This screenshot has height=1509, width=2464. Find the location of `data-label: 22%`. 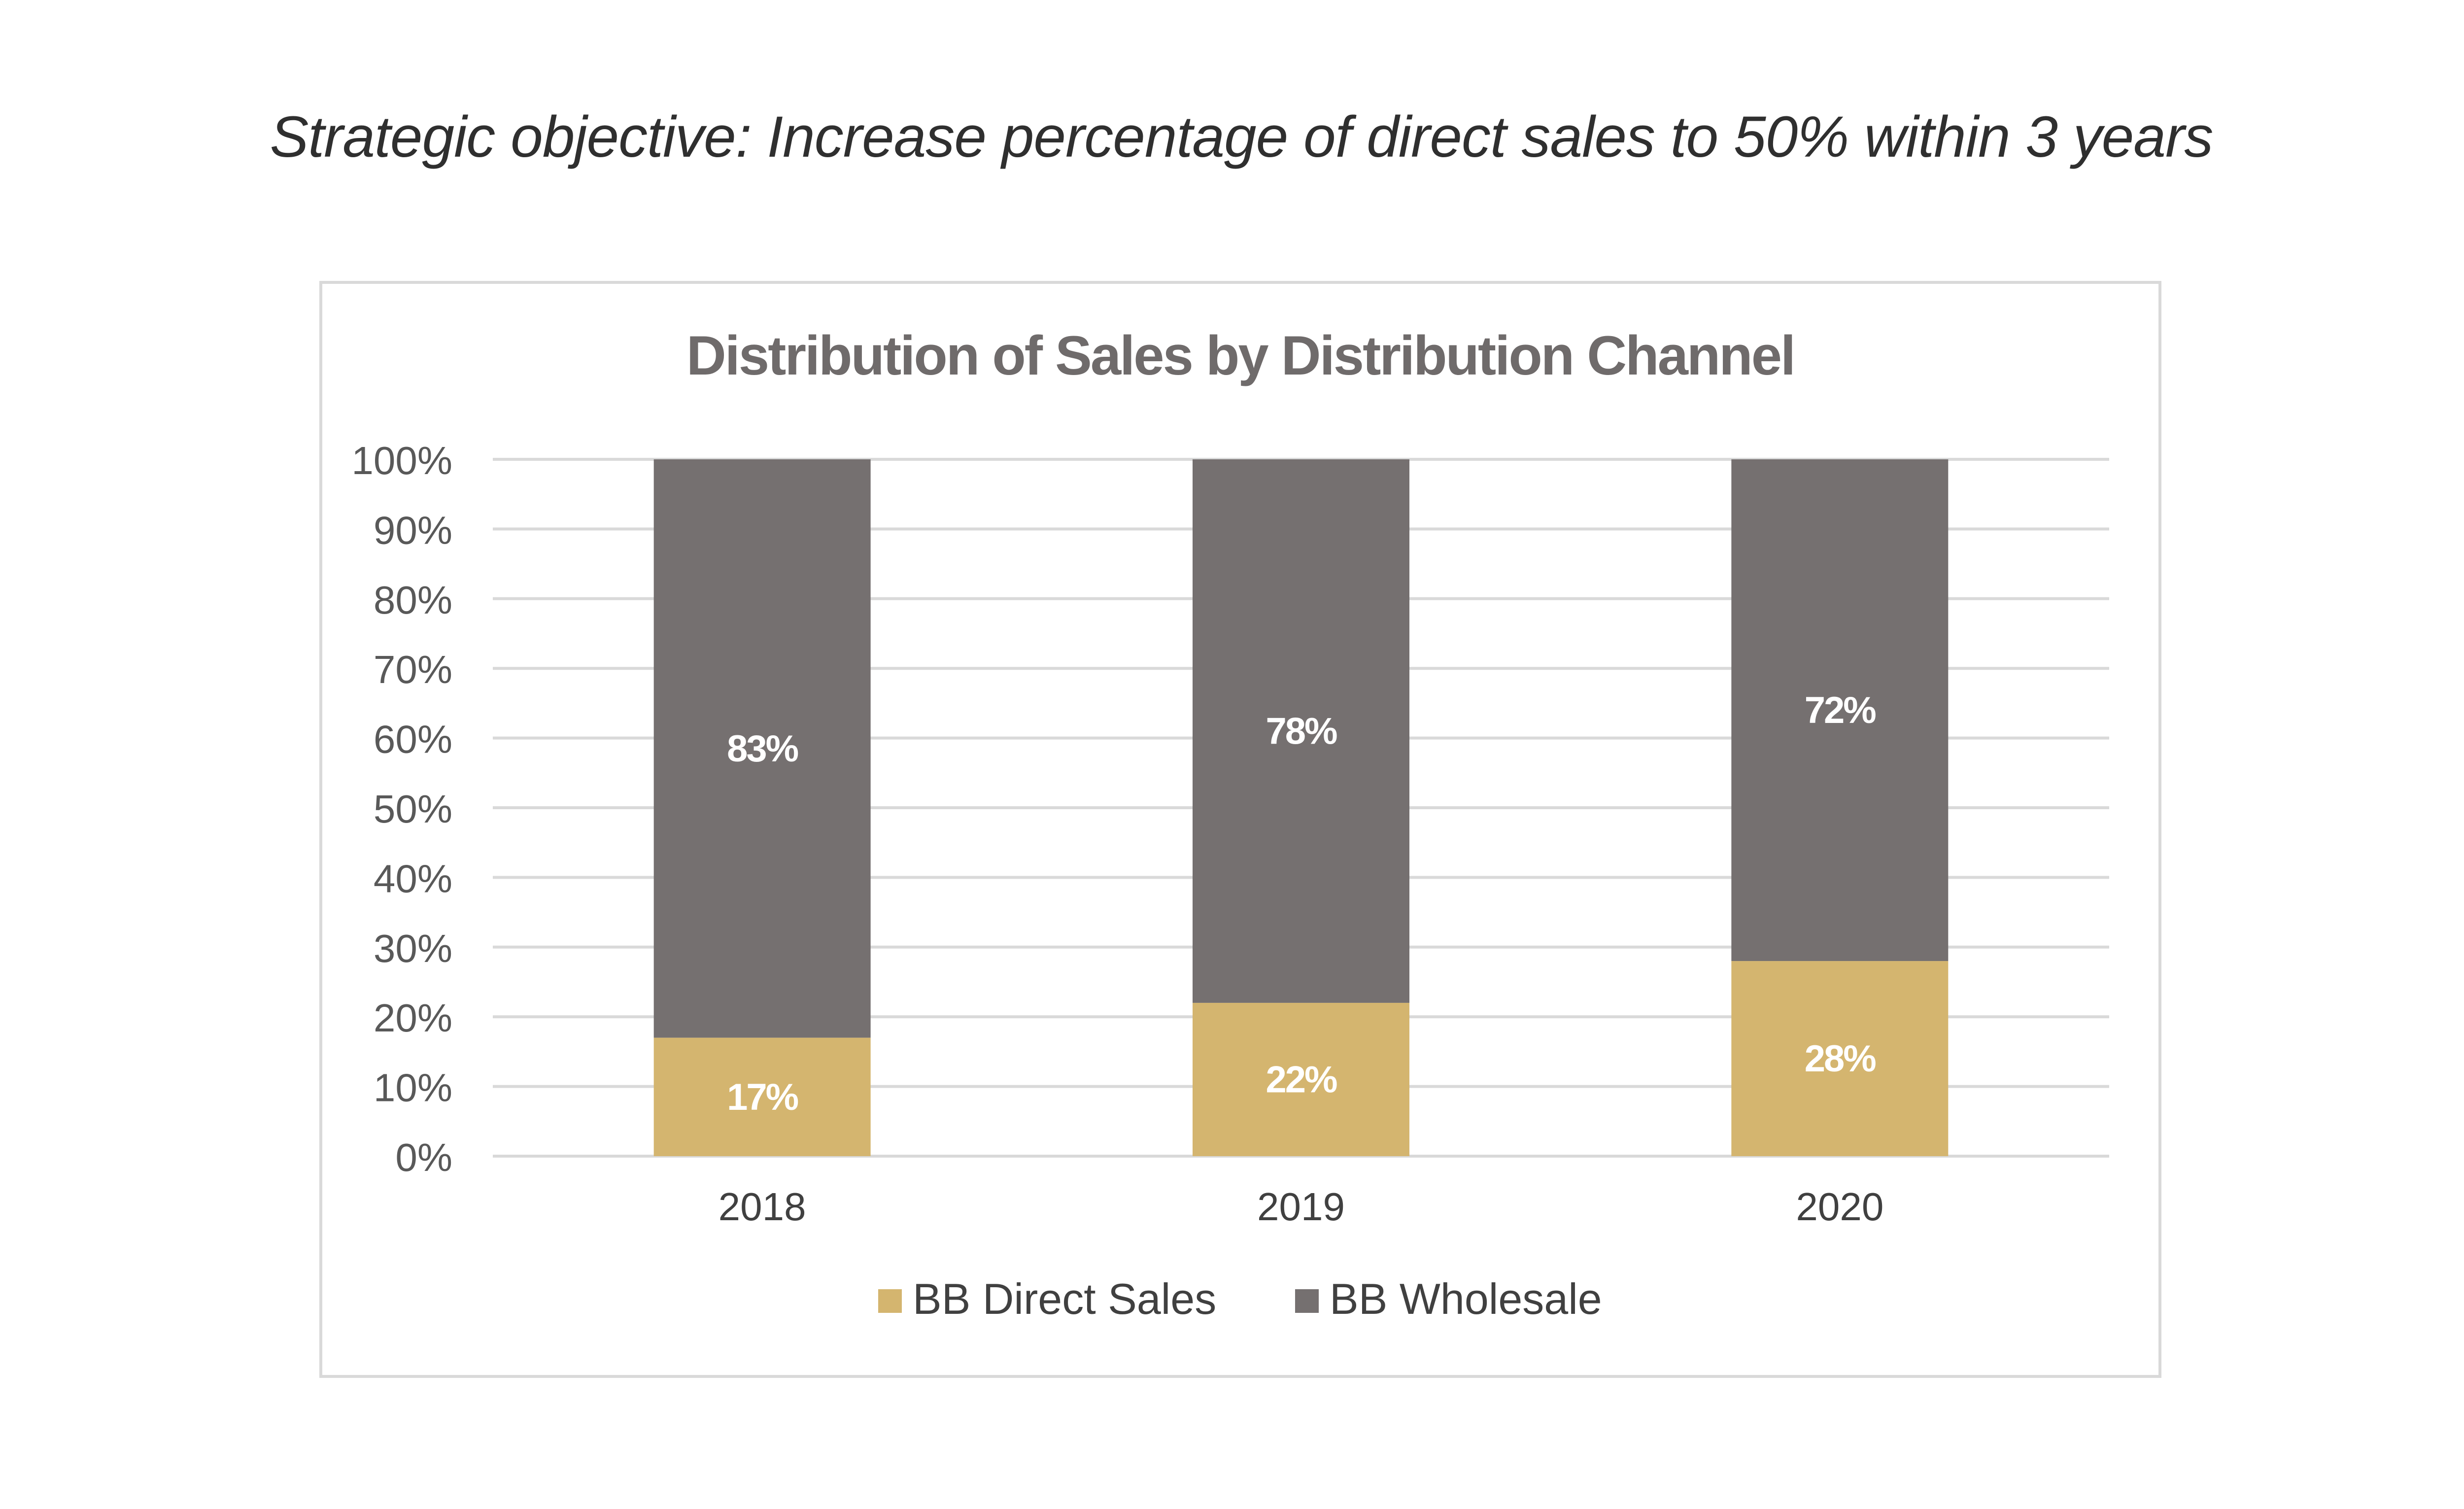

data-label: 22% is located at coordinates (1301, 1079).